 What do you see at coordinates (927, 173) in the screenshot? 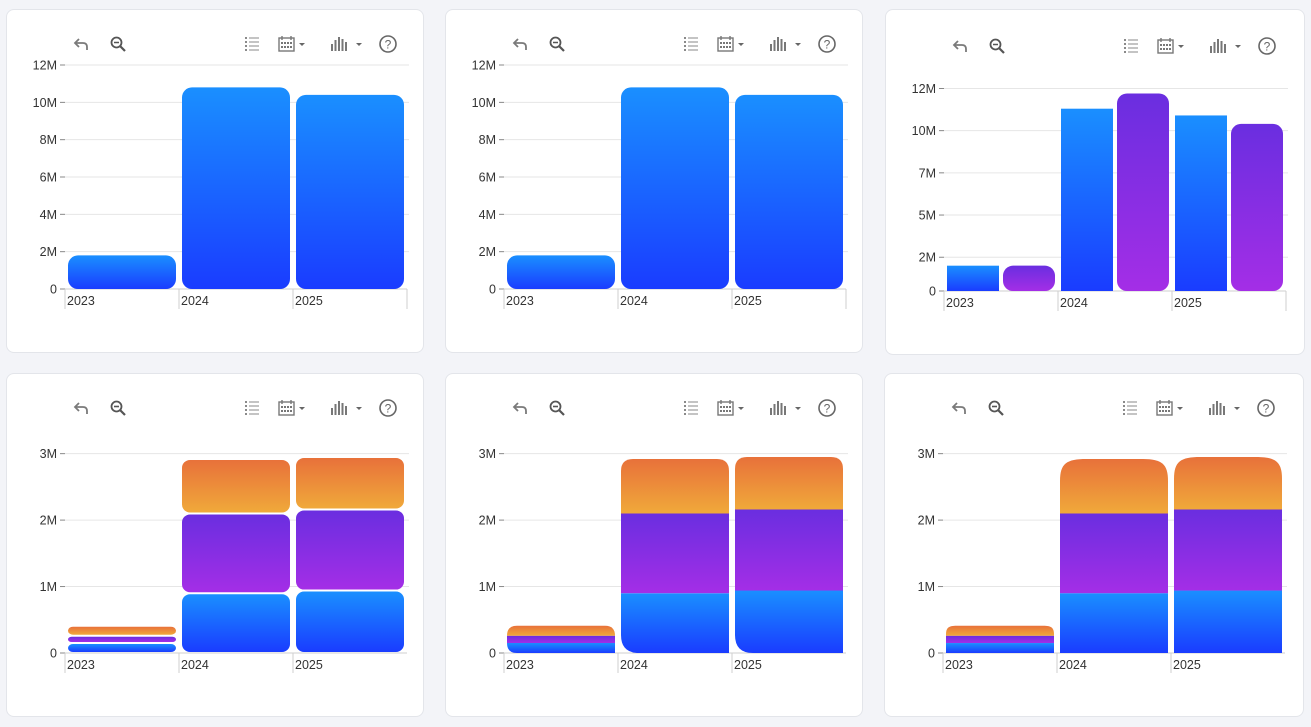
I see `y-tick-label: 7M` at bounding box center [927, 173].